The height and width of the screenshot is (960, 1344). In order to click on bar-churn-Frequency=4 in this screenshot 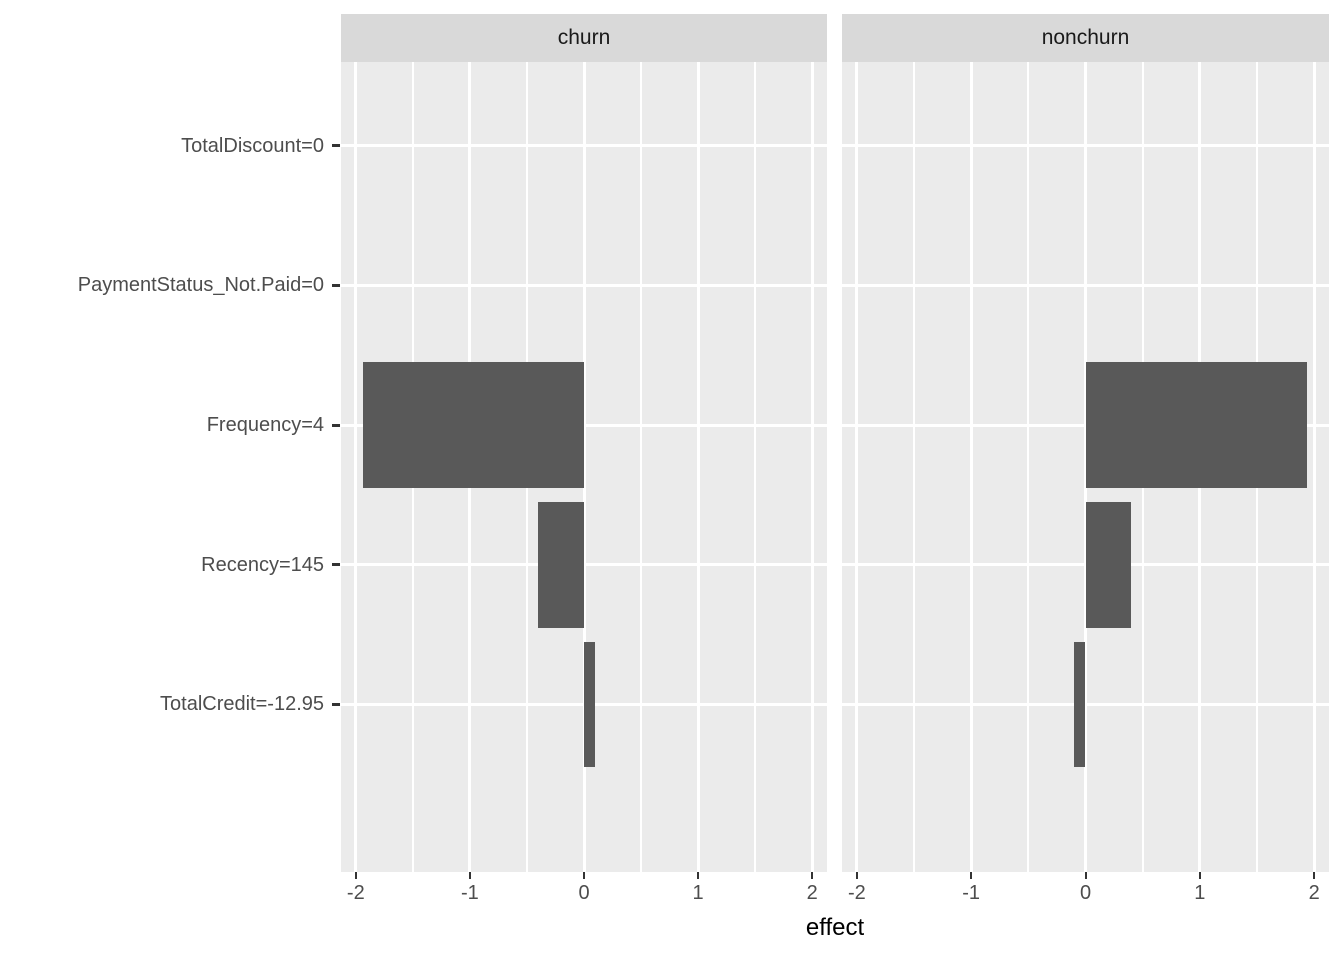, I will do `click(473, 425)`.